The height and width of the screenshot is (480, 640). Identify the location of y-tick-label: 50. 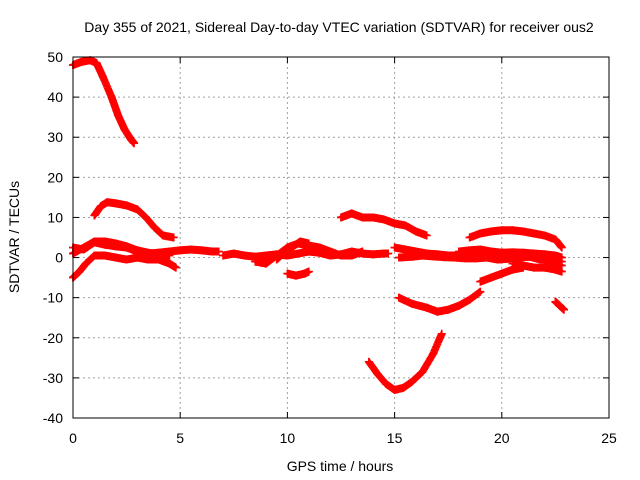
(55, 57).